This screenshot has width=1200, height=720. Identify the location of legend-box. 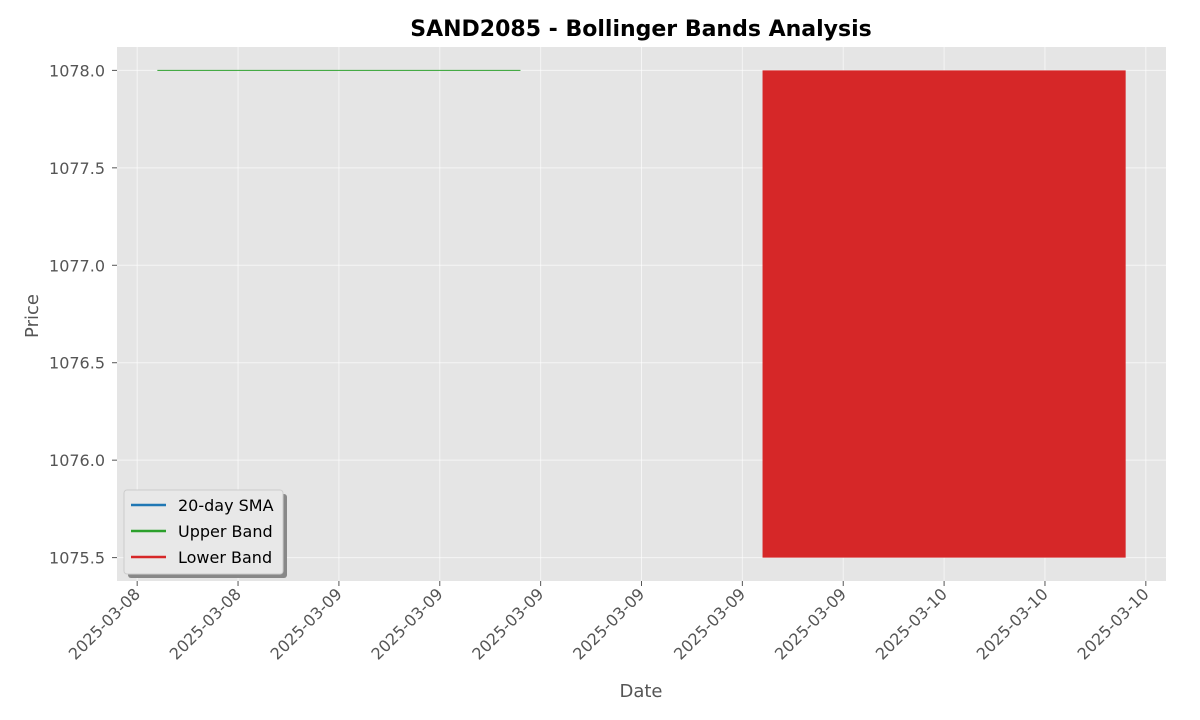
(203, 532).